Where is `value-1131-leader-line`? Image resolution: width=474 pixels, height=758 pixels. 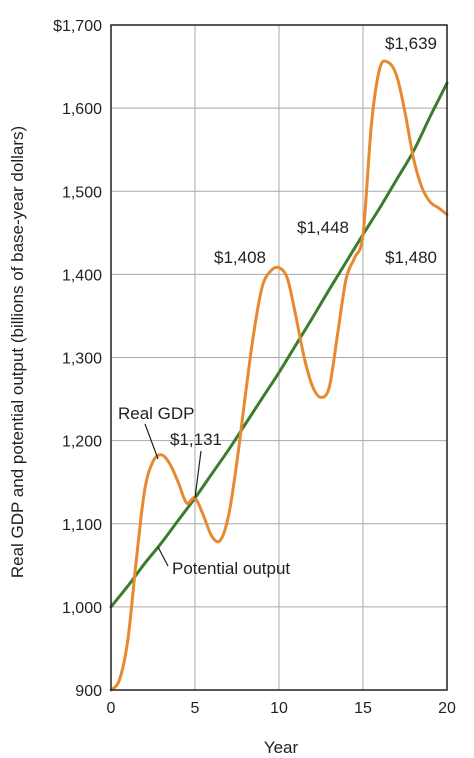
value-1131-leader-line is located at coordinates (198, 474).